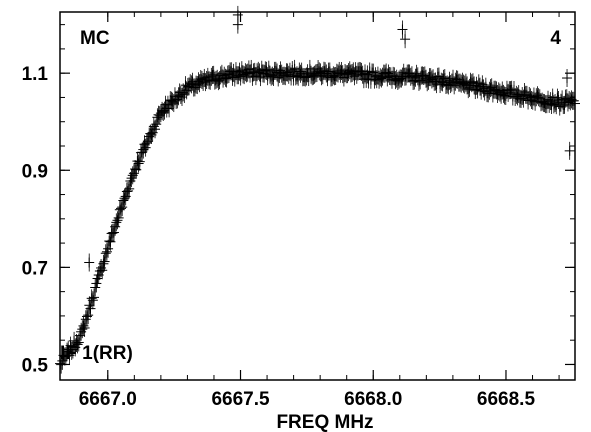 Image resolution: width=591 pixels, height=432 pixels. What do you see at coordinates (95, 38) in the screenshot?
I see `annotation-top-left: MC` at bounding box center [95, 38].